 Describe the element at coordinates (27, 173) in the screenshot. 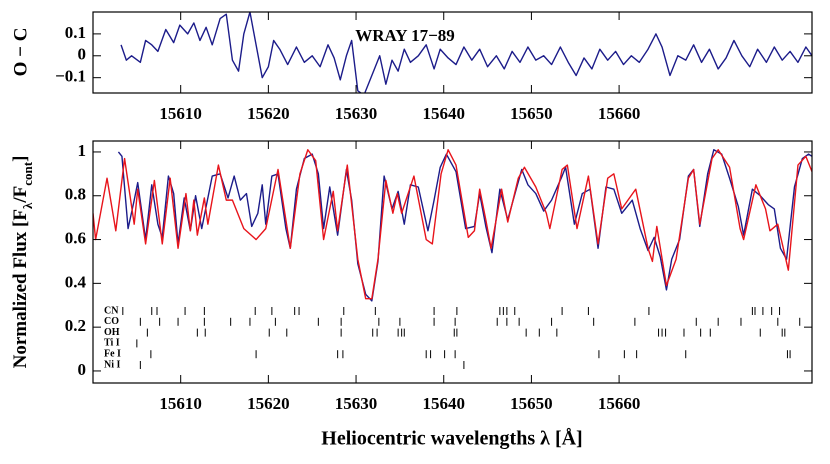

I see `y-axis-label-part: cont` at that location.